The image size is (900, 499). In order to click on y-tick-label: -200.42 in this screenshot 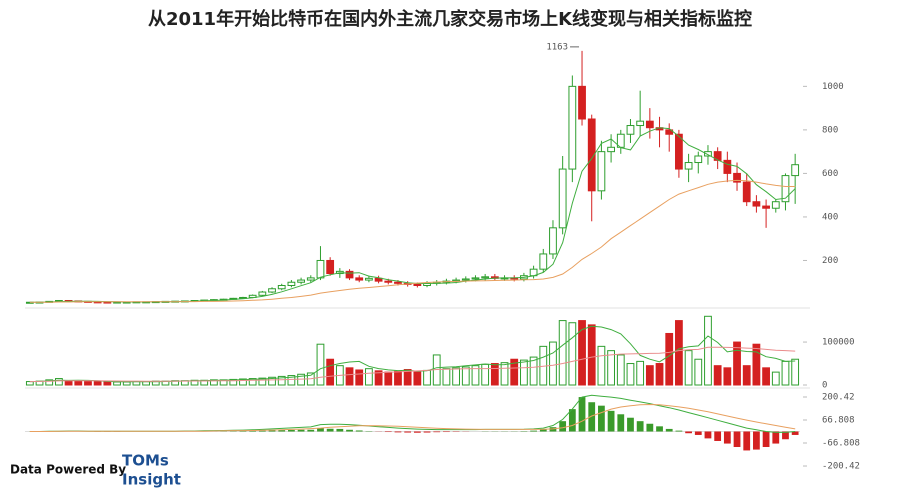, I will do `click(841, 467)`.